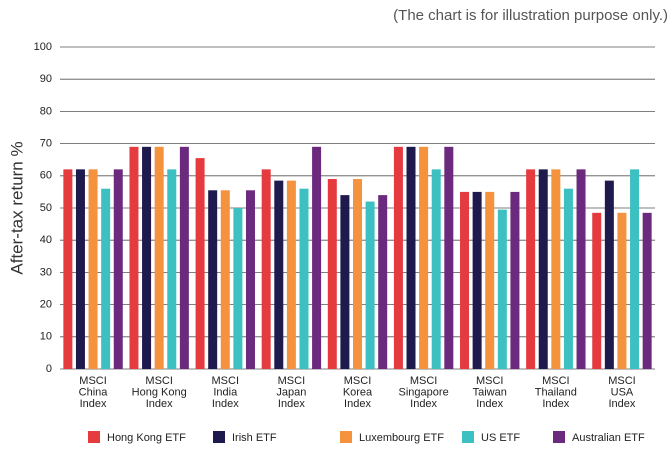 This screenshot has height=451, width=670. I want to click on x-tick-label: MSCI China Index, so click(94, 392).